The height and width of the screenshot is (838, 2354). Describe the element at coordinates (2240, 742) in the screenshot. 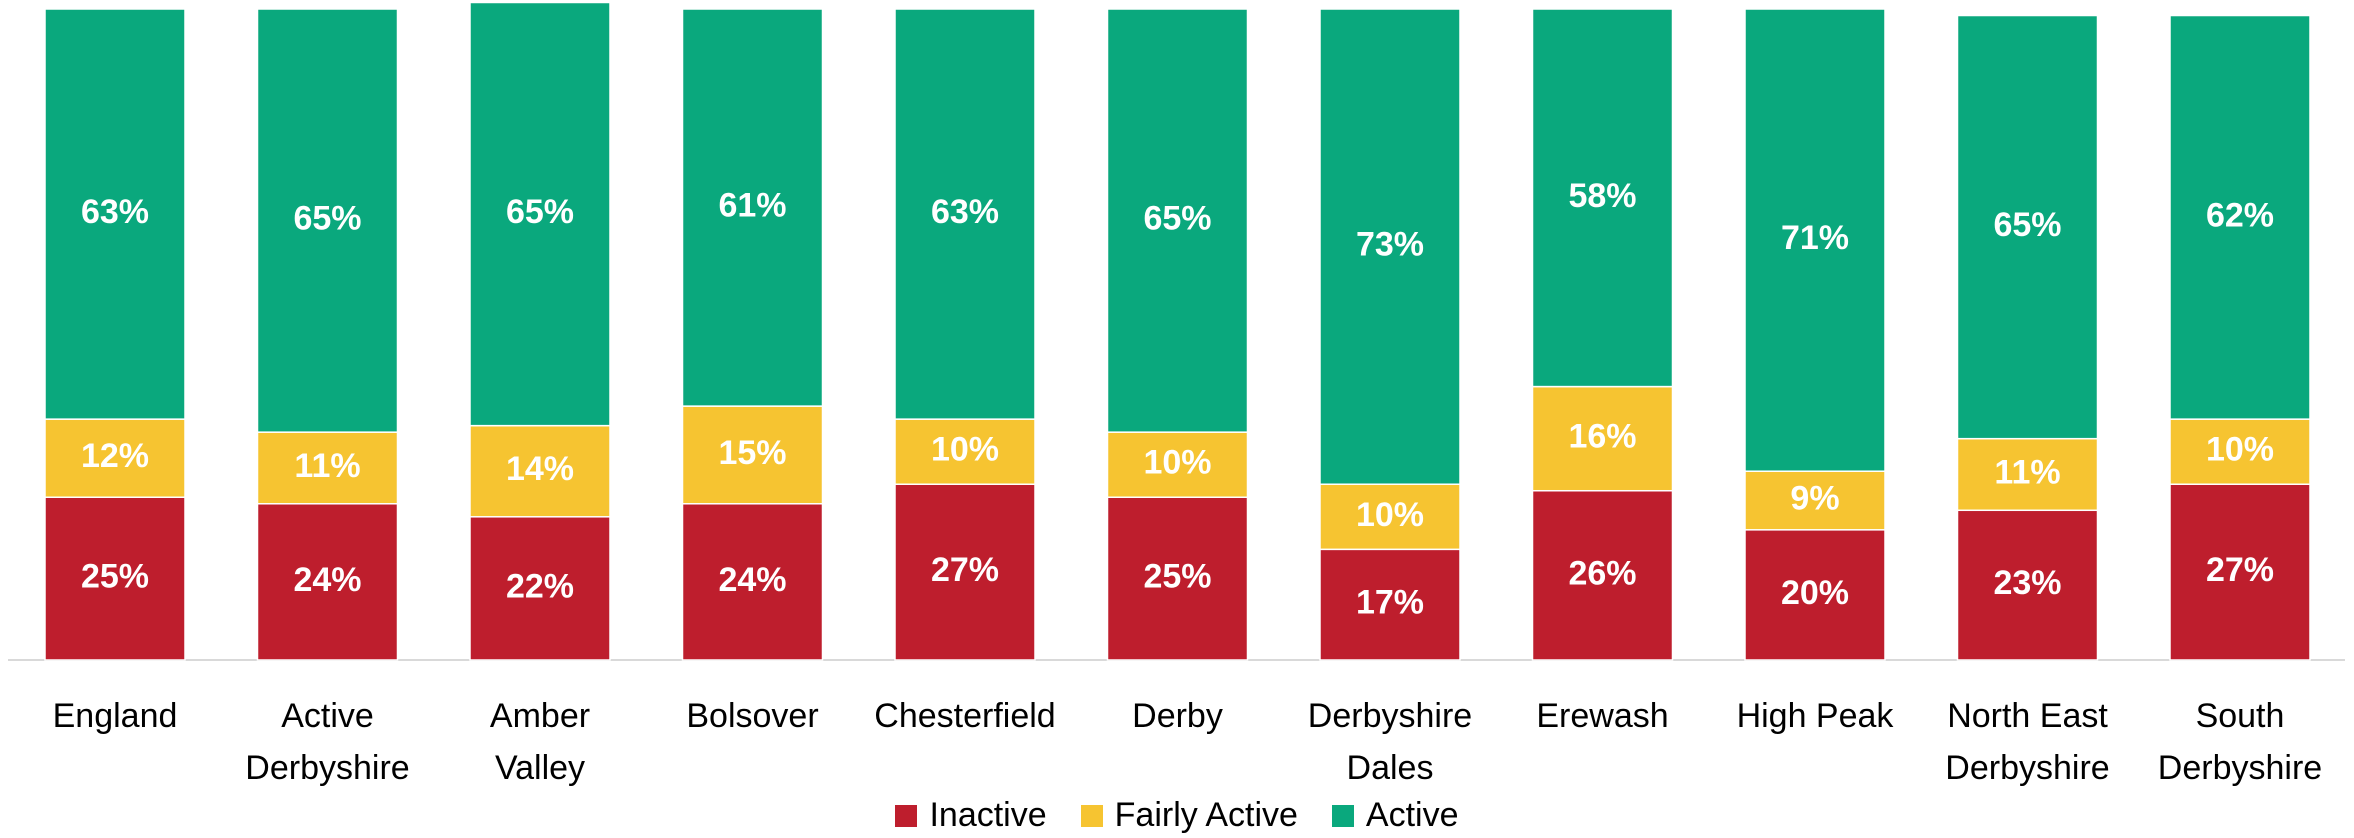

I see `x-tick-label: South Derbyshire` at that location.